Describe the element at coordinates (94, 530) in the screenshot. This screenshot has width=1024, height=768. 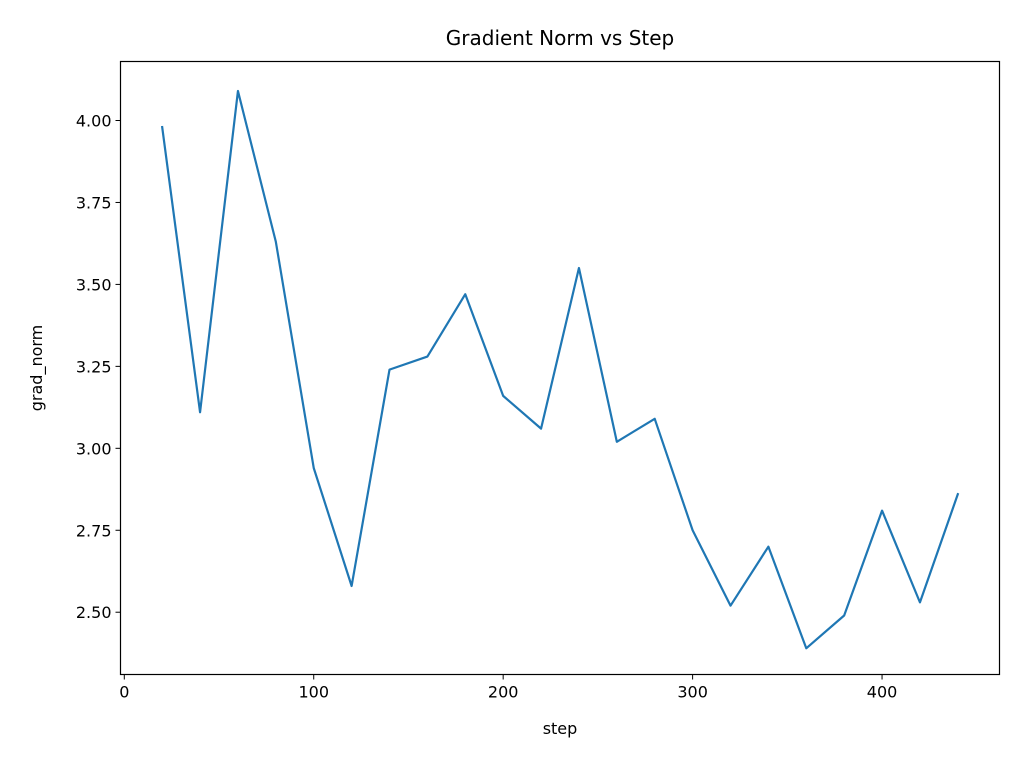
I see `y-tick-label: 2.75` at that location.